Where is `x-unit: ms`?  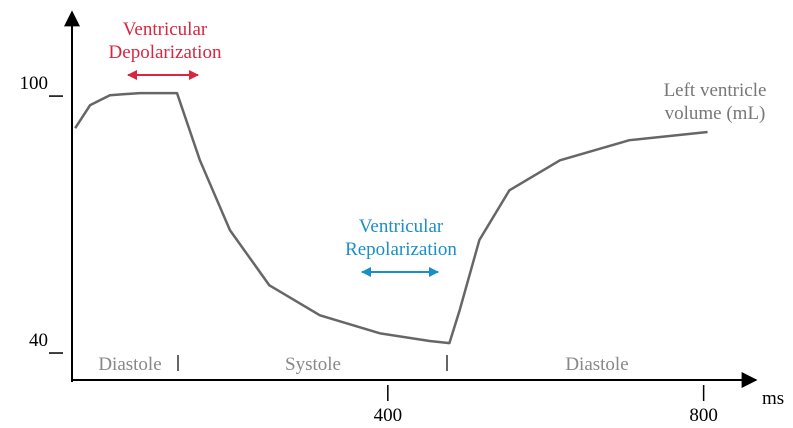 x-unit: ms is located at coordinates (773, 398).